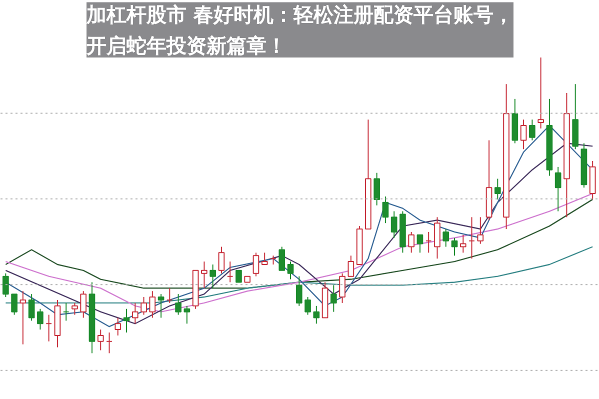 The width and height of the screenshot is (599, 399). Describe the element at coordinates (300, 30) in the screenshot. I see `chart-title: 加杠杆股市 春好时机：轻松注册配资平台账号，开启蛇年投资新篇章！` at that location.